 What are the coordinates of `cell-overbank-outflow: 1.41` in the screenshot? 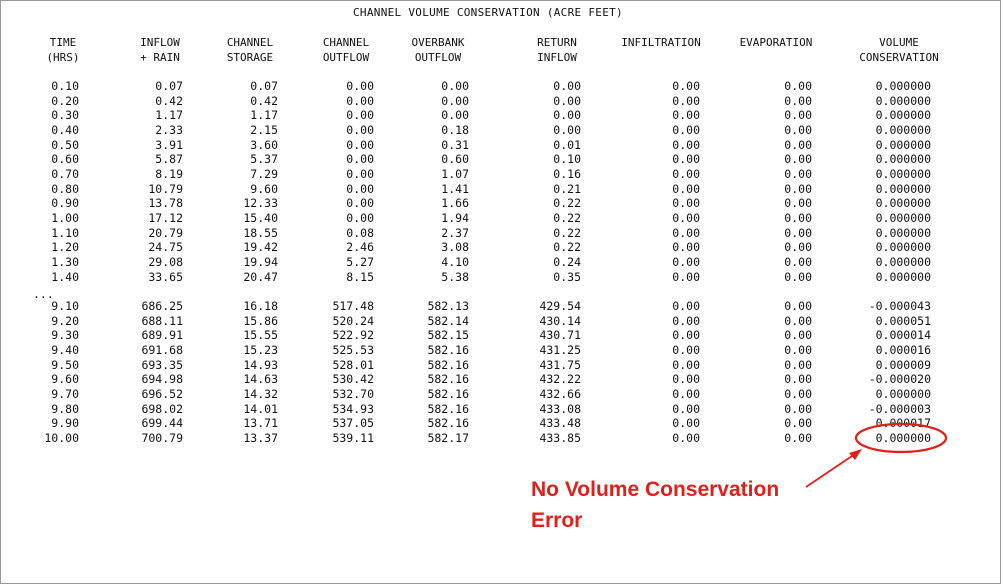 It's located at (455, 188).